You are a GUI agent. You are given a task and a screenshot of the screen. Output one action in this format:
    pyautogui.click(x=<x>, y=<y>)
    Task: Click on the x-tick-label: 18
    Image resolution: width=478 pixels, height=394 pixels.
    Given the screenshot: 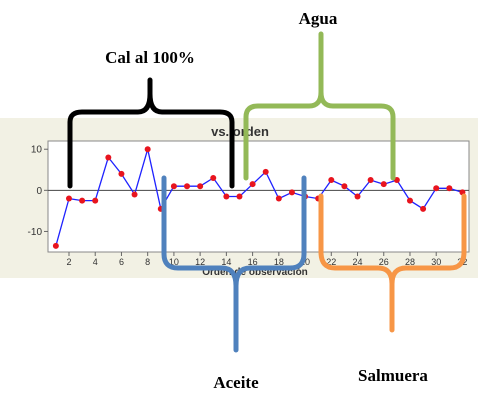 What is the action you would take?
    pyautogui.click(x=279, y=262)
    